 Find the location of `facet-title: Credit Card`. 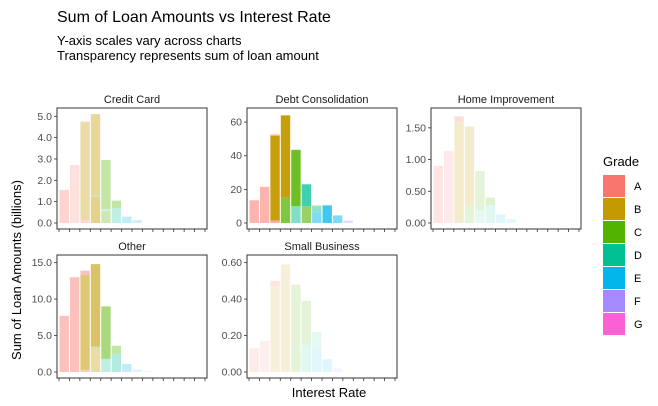

facet-title: Credit Card is located at coordinates (132, 100).